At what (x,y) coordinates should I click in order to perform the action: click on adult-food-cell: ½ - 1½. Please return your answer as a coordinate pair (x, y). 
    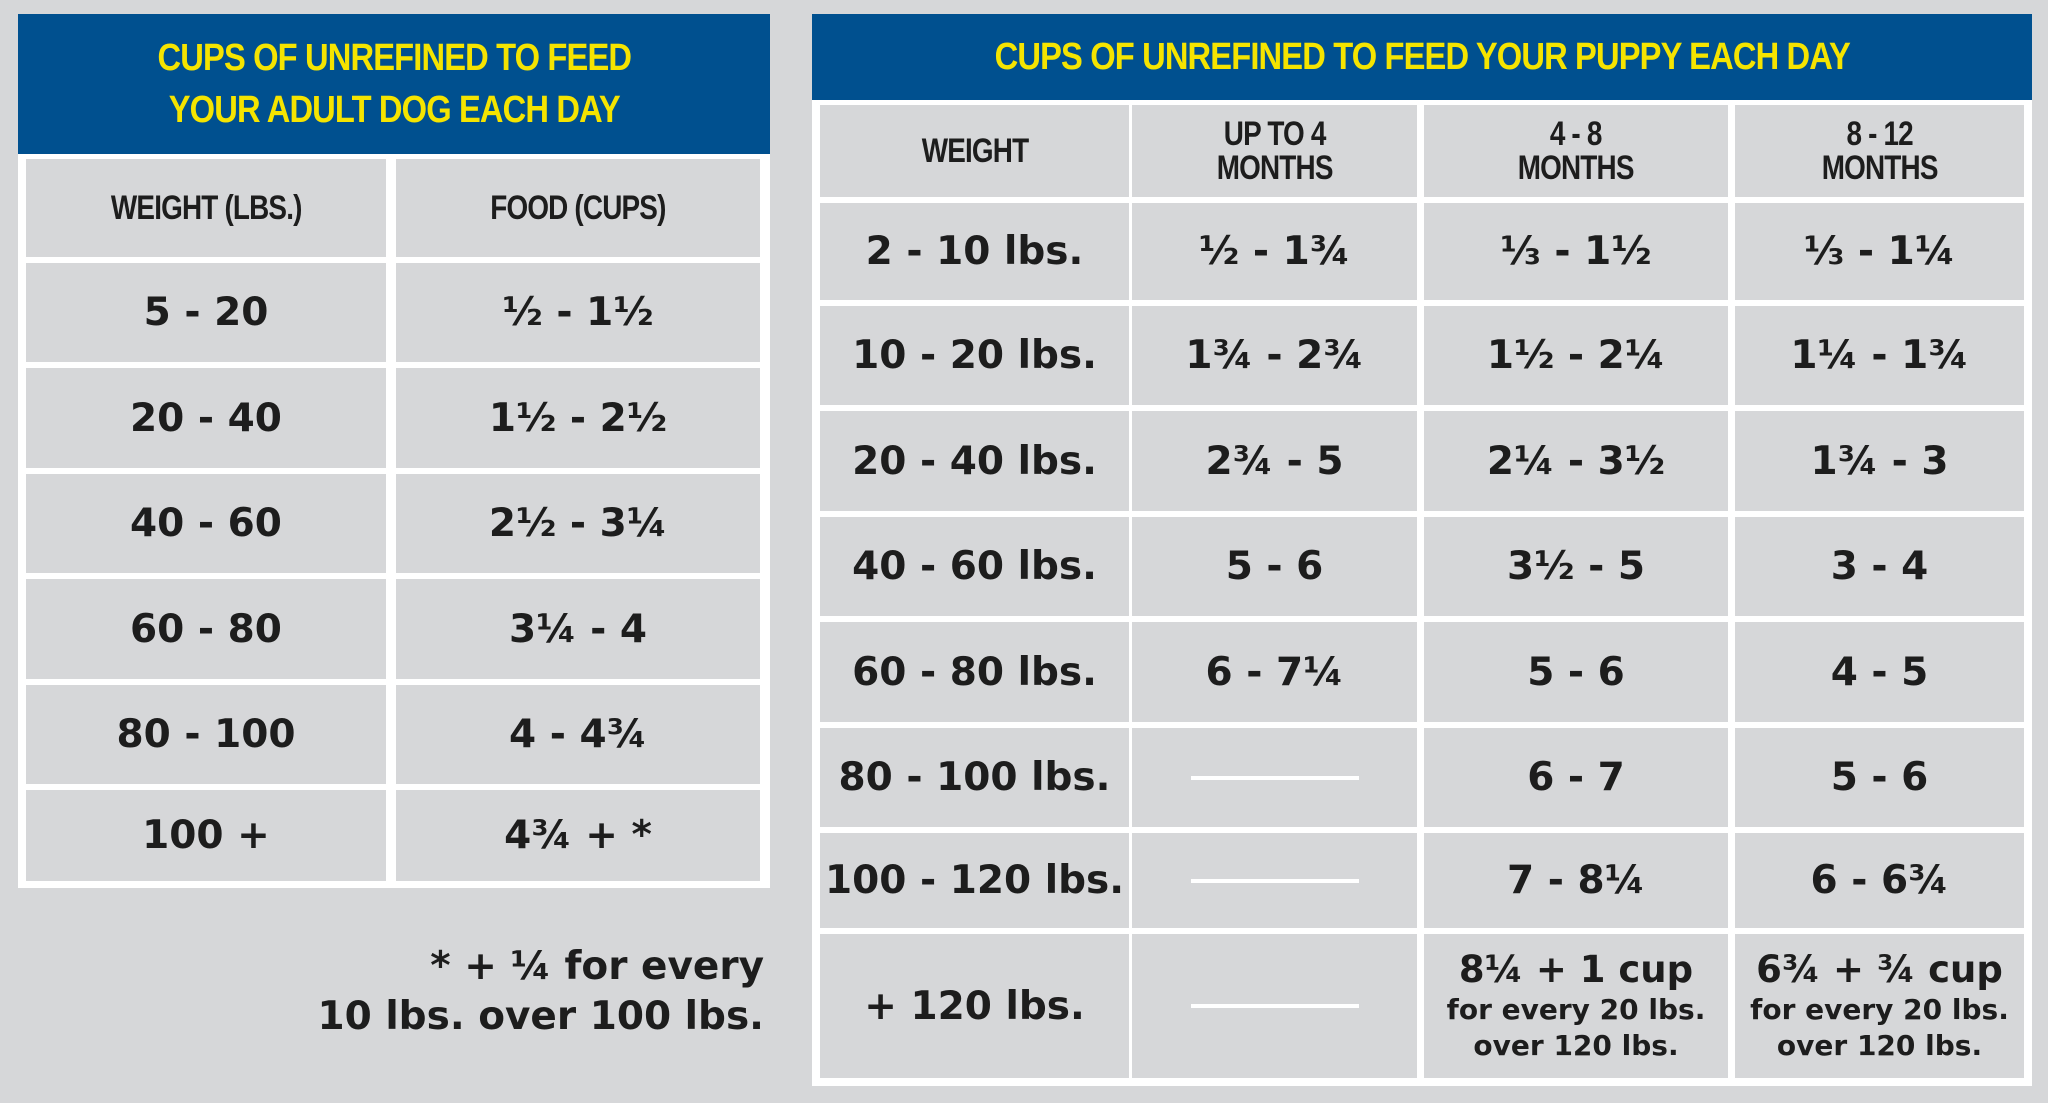
    Looking at the image, I should click on (578, 312).